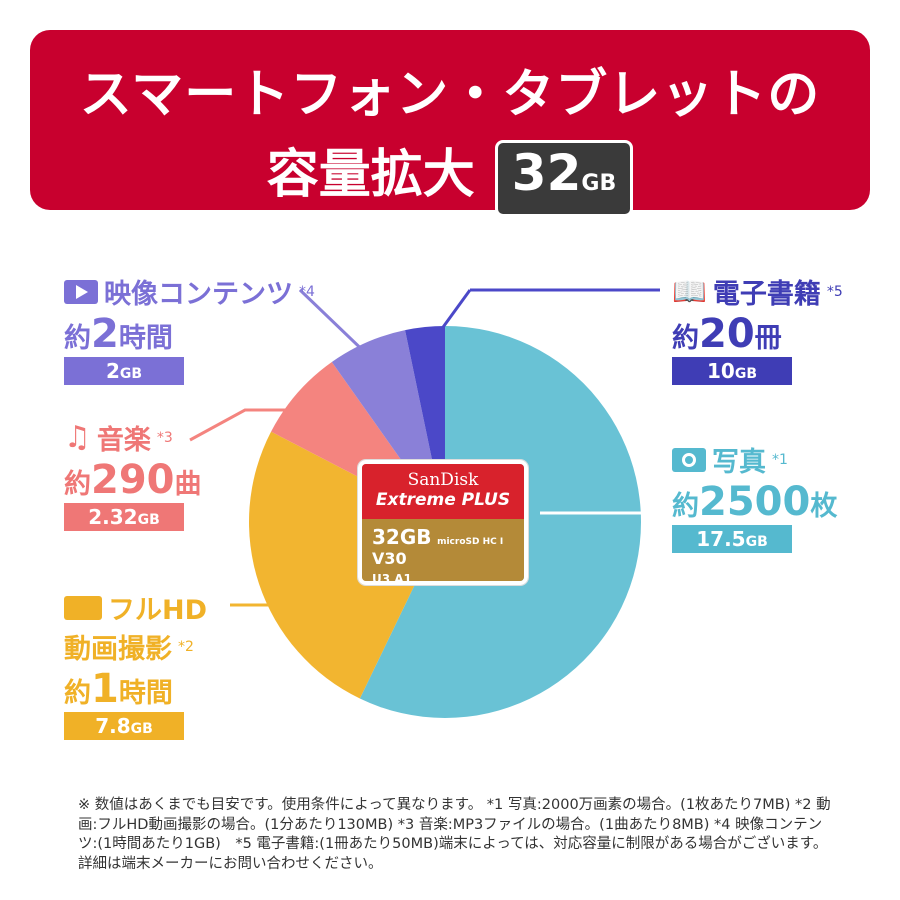  Describe the element at coordinates (198, 294) in the screenshot. I see `contents-title: 映像コンテンツ` at that location.